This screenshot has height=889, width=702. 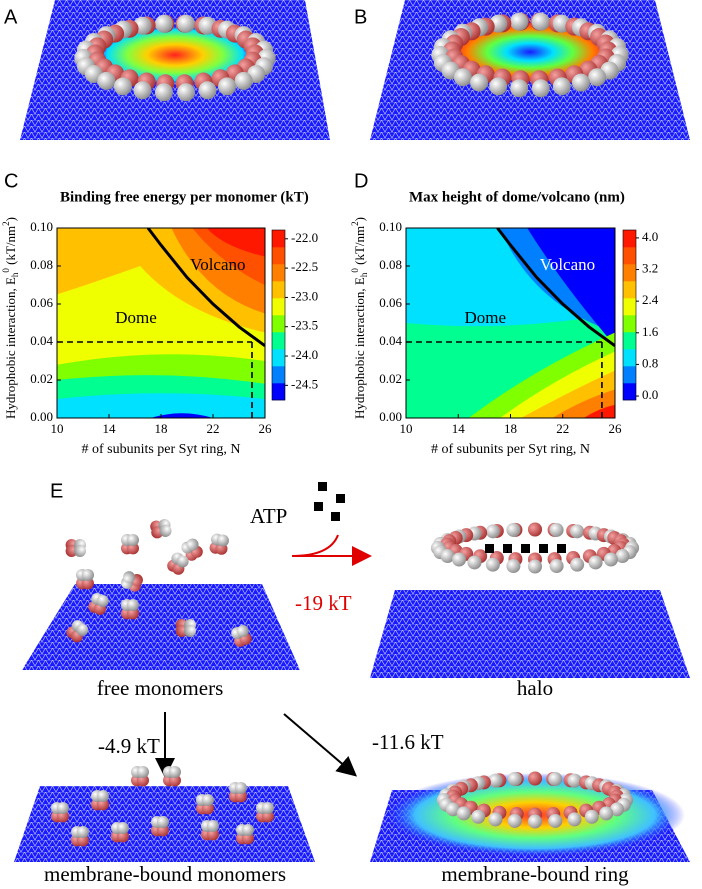 I want to click on panel-label: D, so click(x=361, y=181).